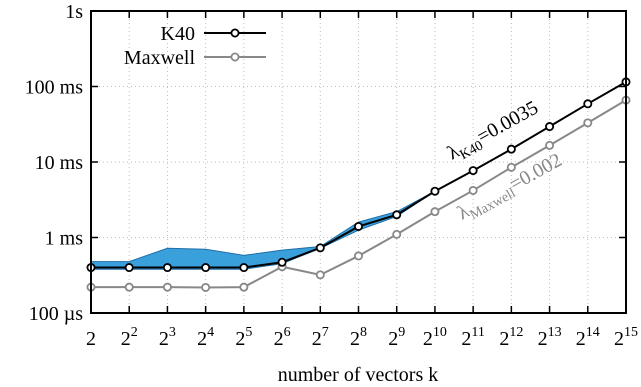 This screenshot has width=641, height=387. I want to click on legend-marker-maxwell, so click(235, 57).